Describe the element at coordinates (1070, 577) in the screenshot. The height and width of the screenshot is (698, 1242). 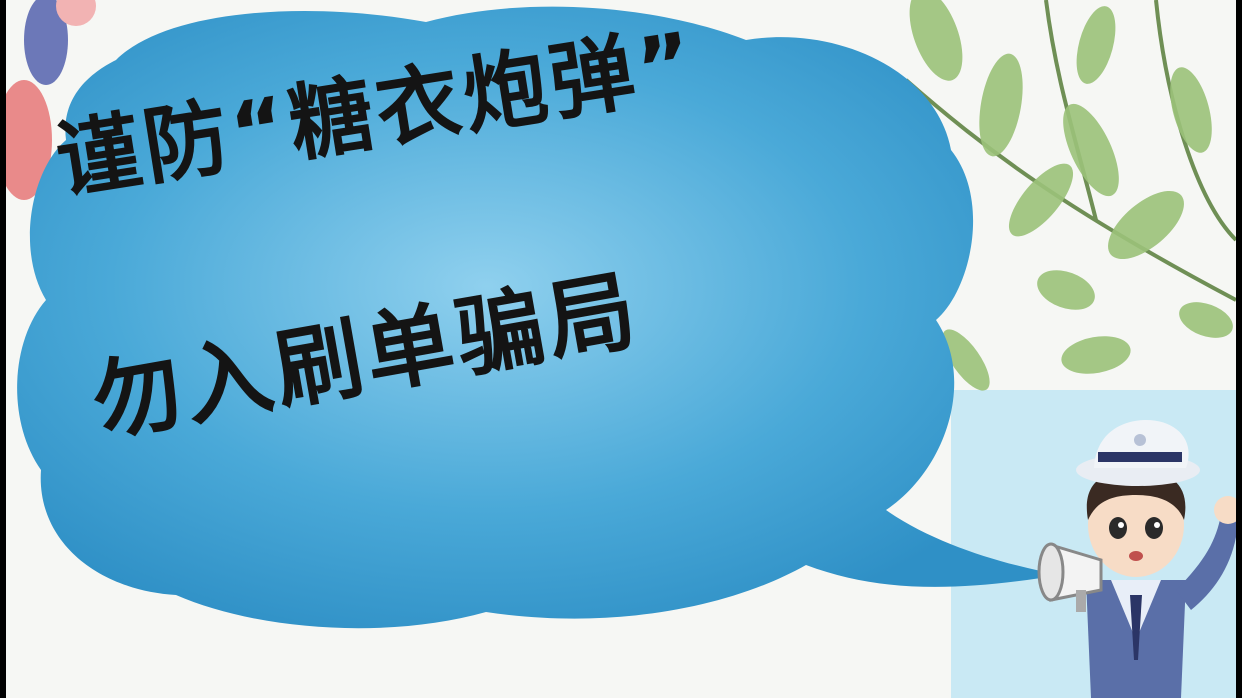
I see `megaphone-icon` at that location.